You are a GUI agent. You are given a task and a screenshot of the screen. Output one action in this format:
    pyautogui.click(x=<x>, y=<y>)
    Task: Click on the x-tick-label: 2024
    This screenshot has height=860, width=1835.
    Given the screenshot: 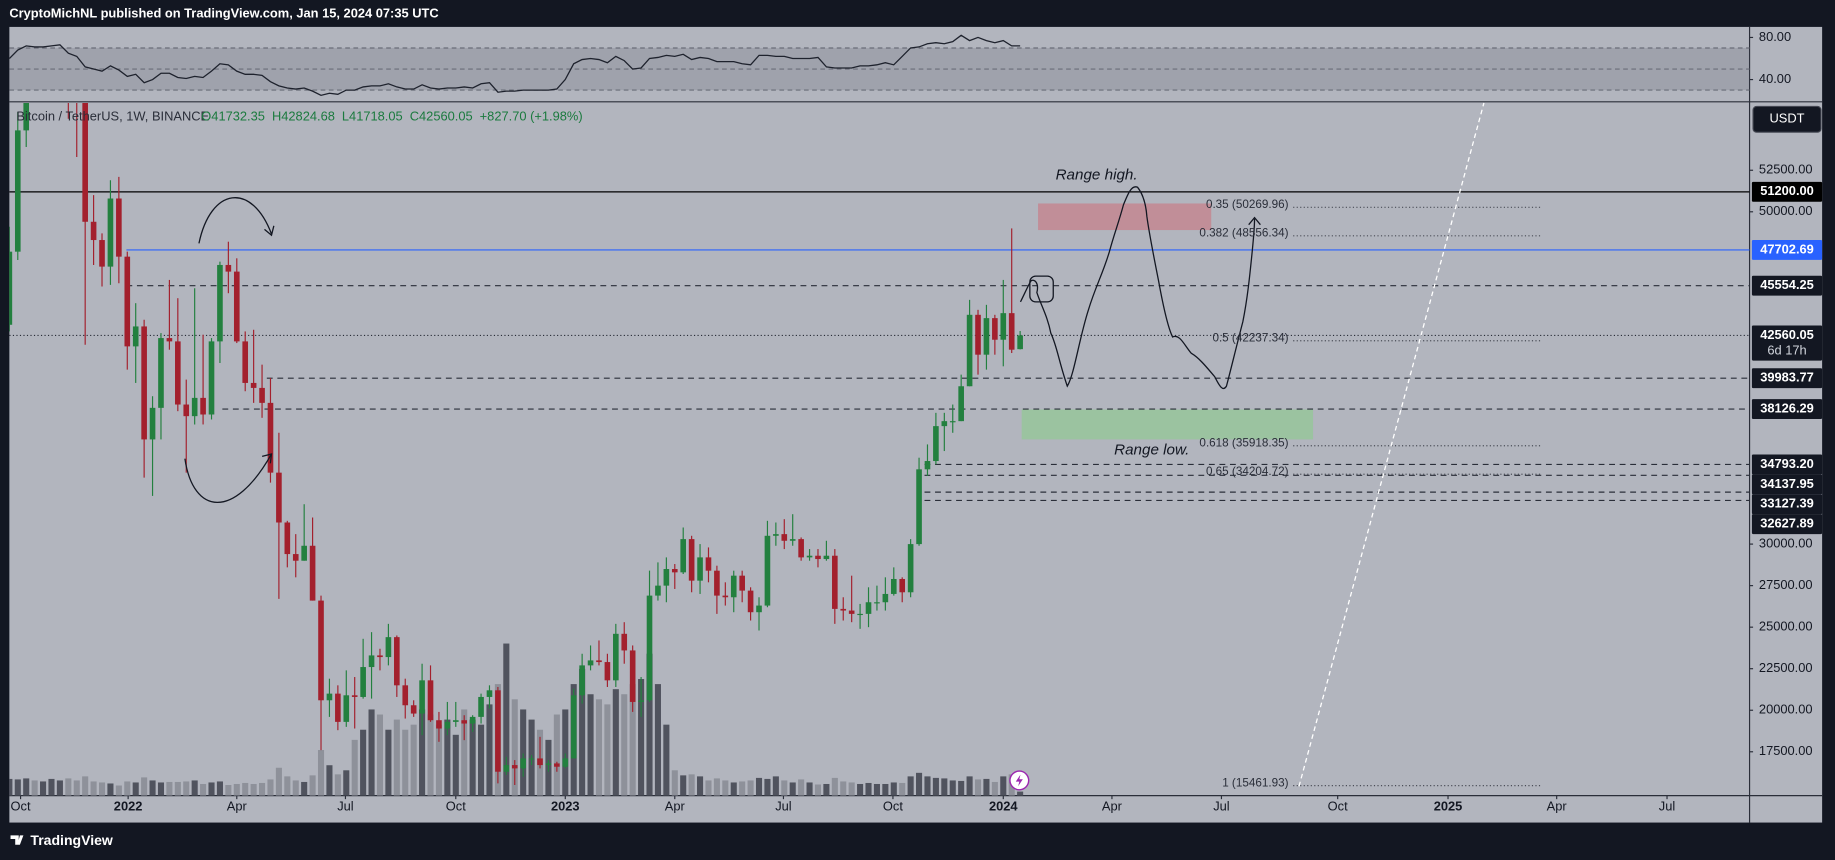 What is the action you would take?
    pyautogui.click(x=1003, y=806)
    